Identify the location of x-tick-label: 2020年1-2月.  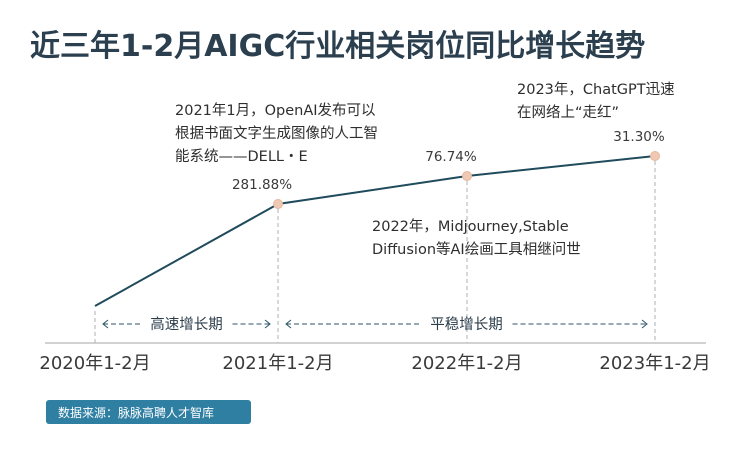
(94, 363).